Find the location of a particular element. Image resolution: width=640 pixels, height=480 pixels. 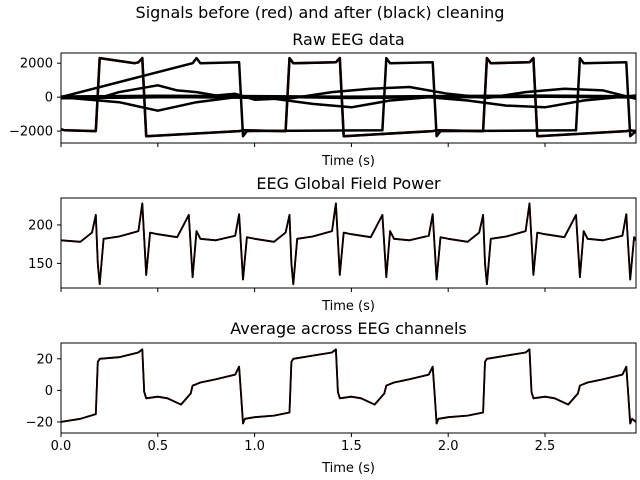

y-axis: −2000 0 2000 is located at coordinates (35, 98).